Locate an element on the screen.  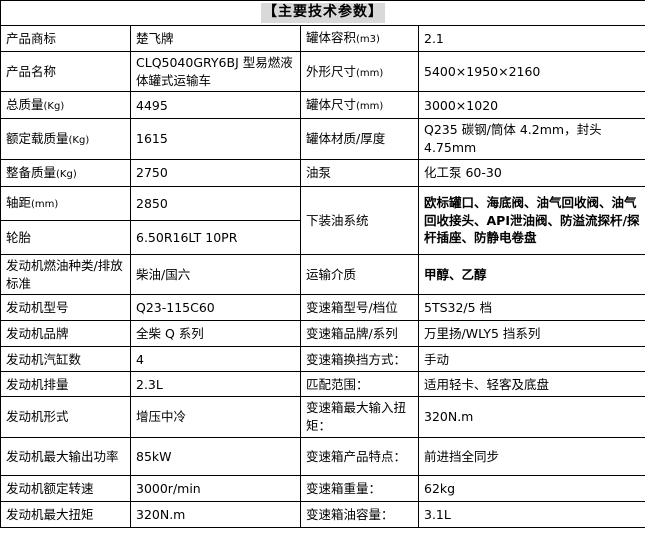
row-value-right: Q235 碳钢/筒体 4.2mm，封头 4.75mm is located at coordinates (531, 139).